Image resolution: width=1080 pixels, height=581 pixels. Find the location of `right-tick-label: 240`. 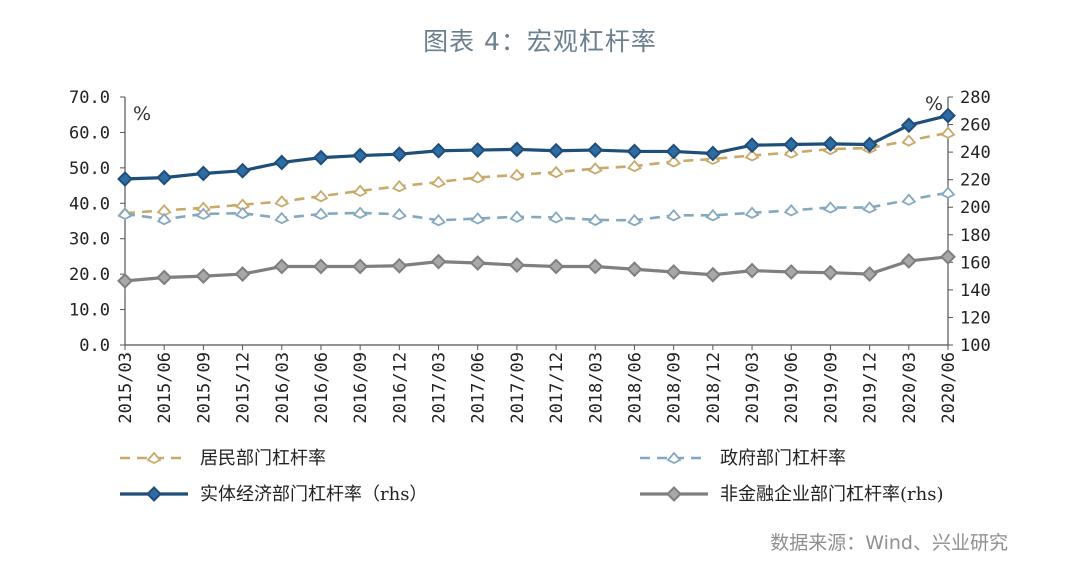

right-tick-label: 240 is located at coordinates (975, 153).